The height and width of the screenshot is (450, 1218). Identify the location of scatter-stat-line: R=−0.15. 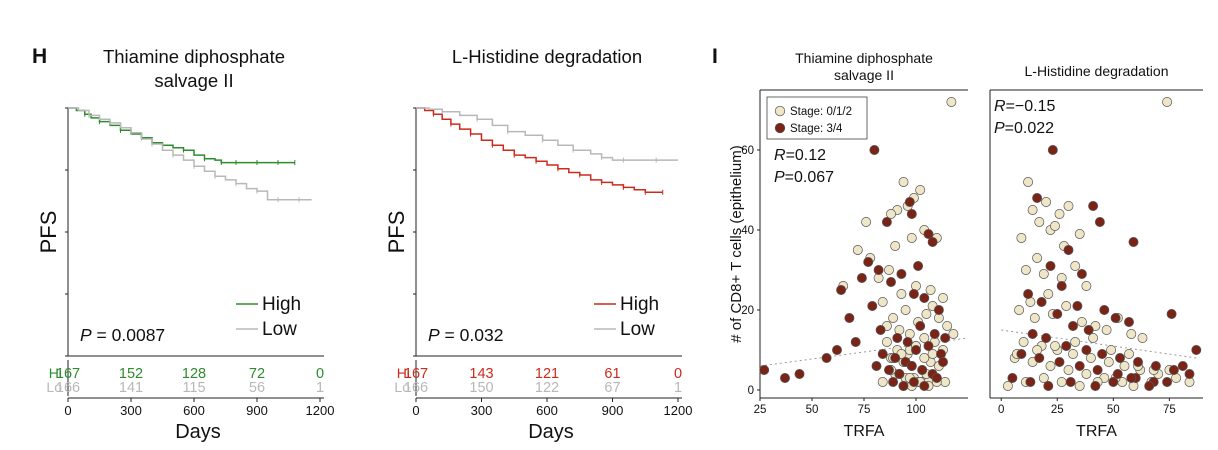
(1024, 106).